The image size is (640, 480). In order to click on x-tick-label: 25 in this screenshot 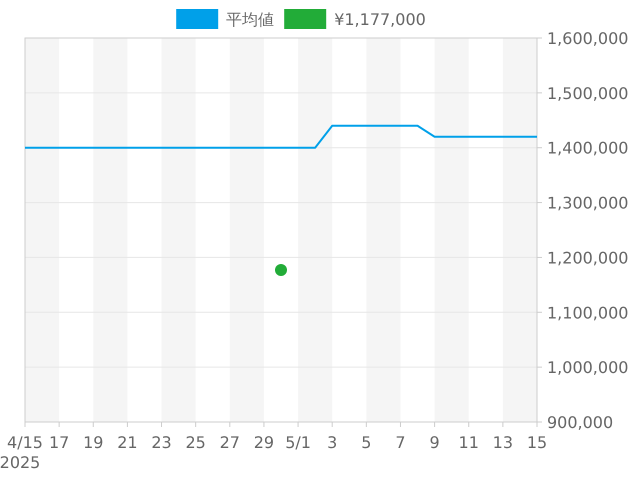, I will do `click(195, 442)`.